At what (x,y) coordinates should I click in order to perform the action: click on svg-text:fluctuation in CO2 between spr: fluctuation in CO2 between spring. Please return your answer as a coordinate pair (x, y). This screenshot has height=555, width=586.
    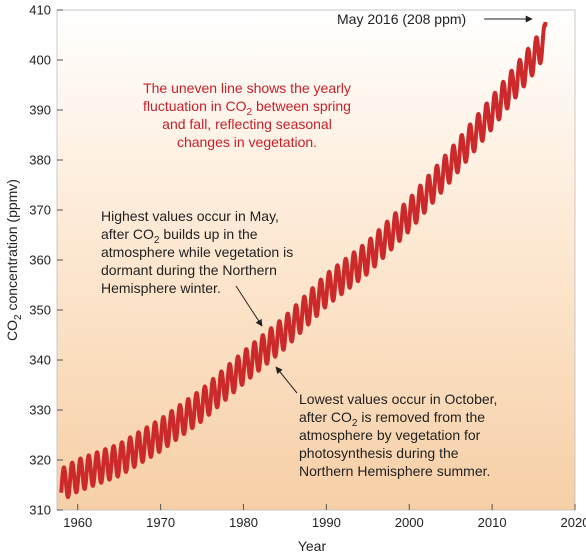
    Looking at the image, I should click on (247, 108).